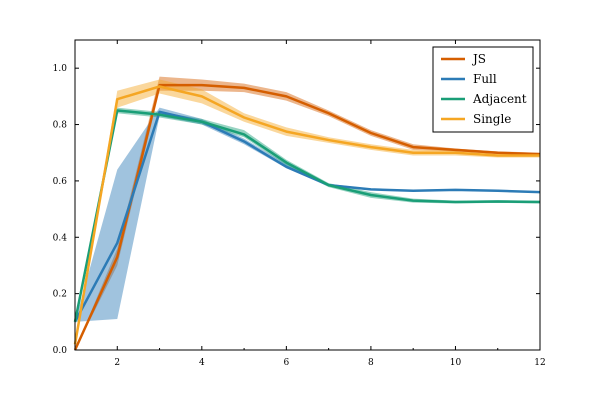  I want to click on legend-label: Adjacent, so click(499, 99).